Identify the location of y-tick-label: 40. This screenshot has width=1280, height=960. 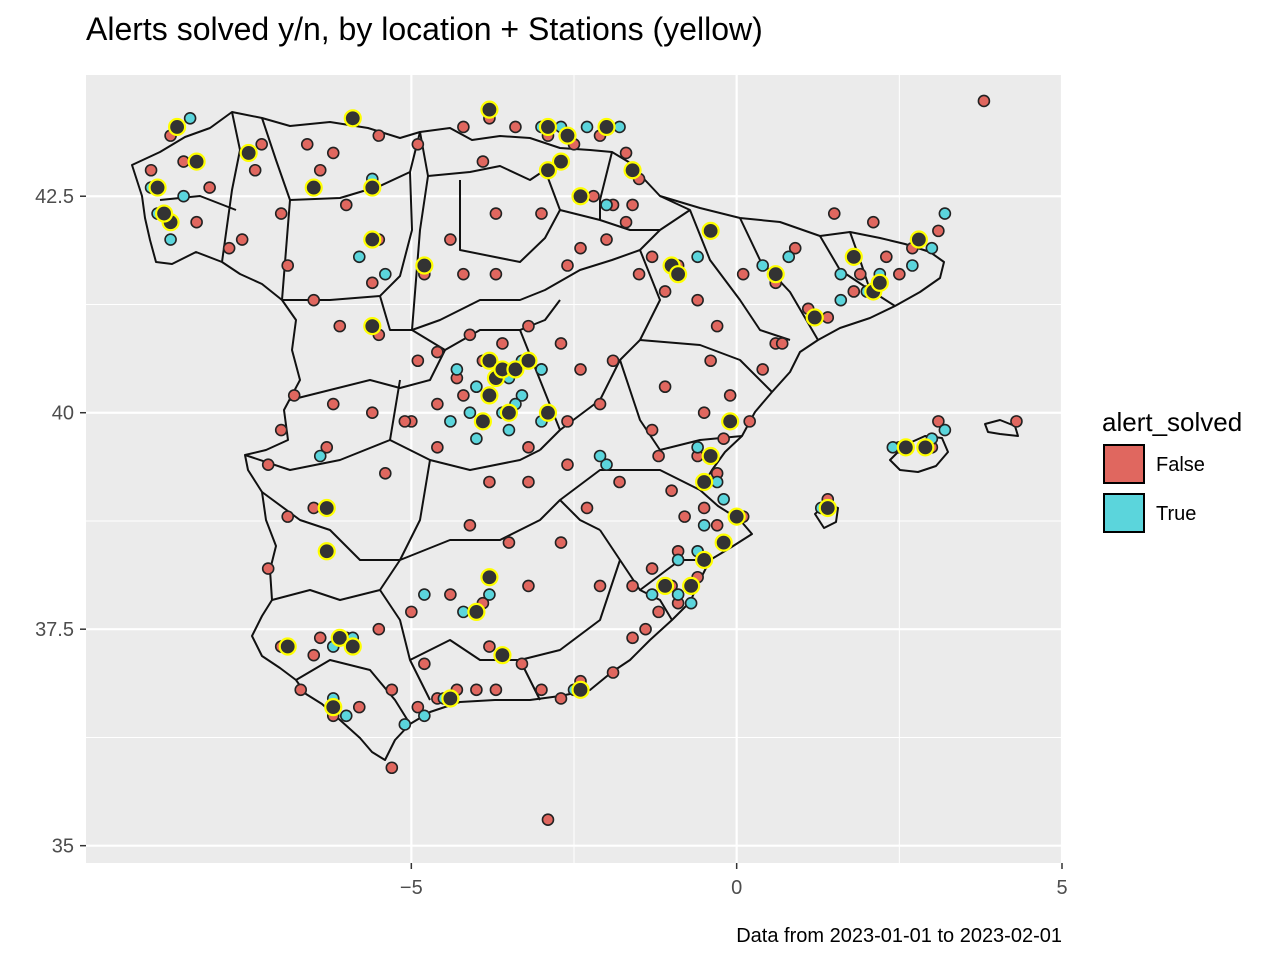
(63, 414).